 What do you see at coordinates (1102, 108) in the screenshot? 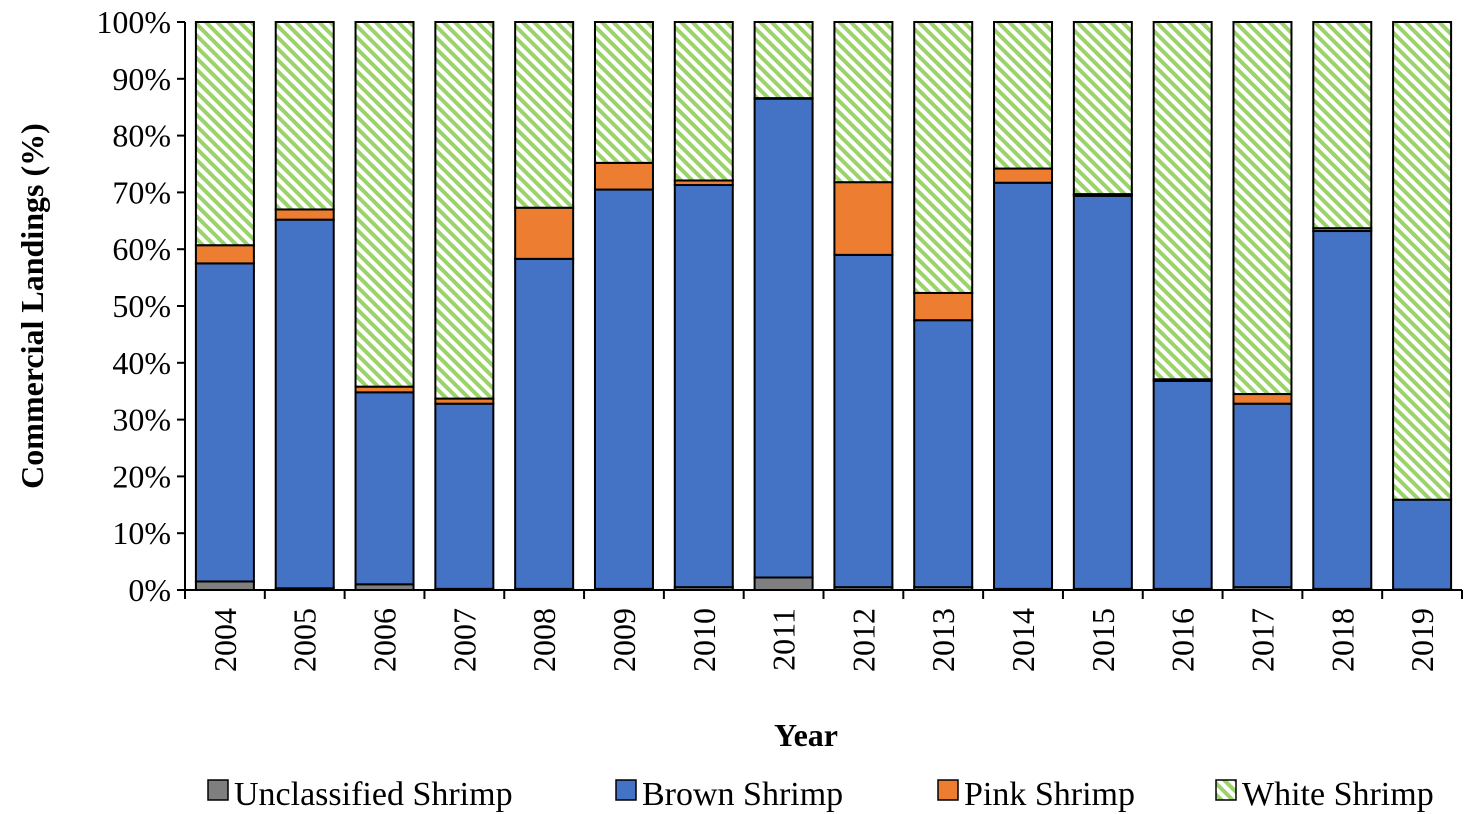
I see `bar-segment-white-shrimp-2015` at bounding box center [1102, 108].